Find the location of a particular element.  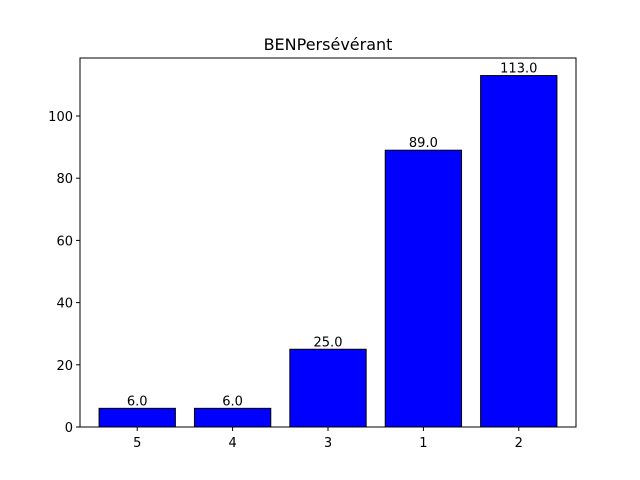

x-tick-label-2: 2 is located at coordinates (519, 443).